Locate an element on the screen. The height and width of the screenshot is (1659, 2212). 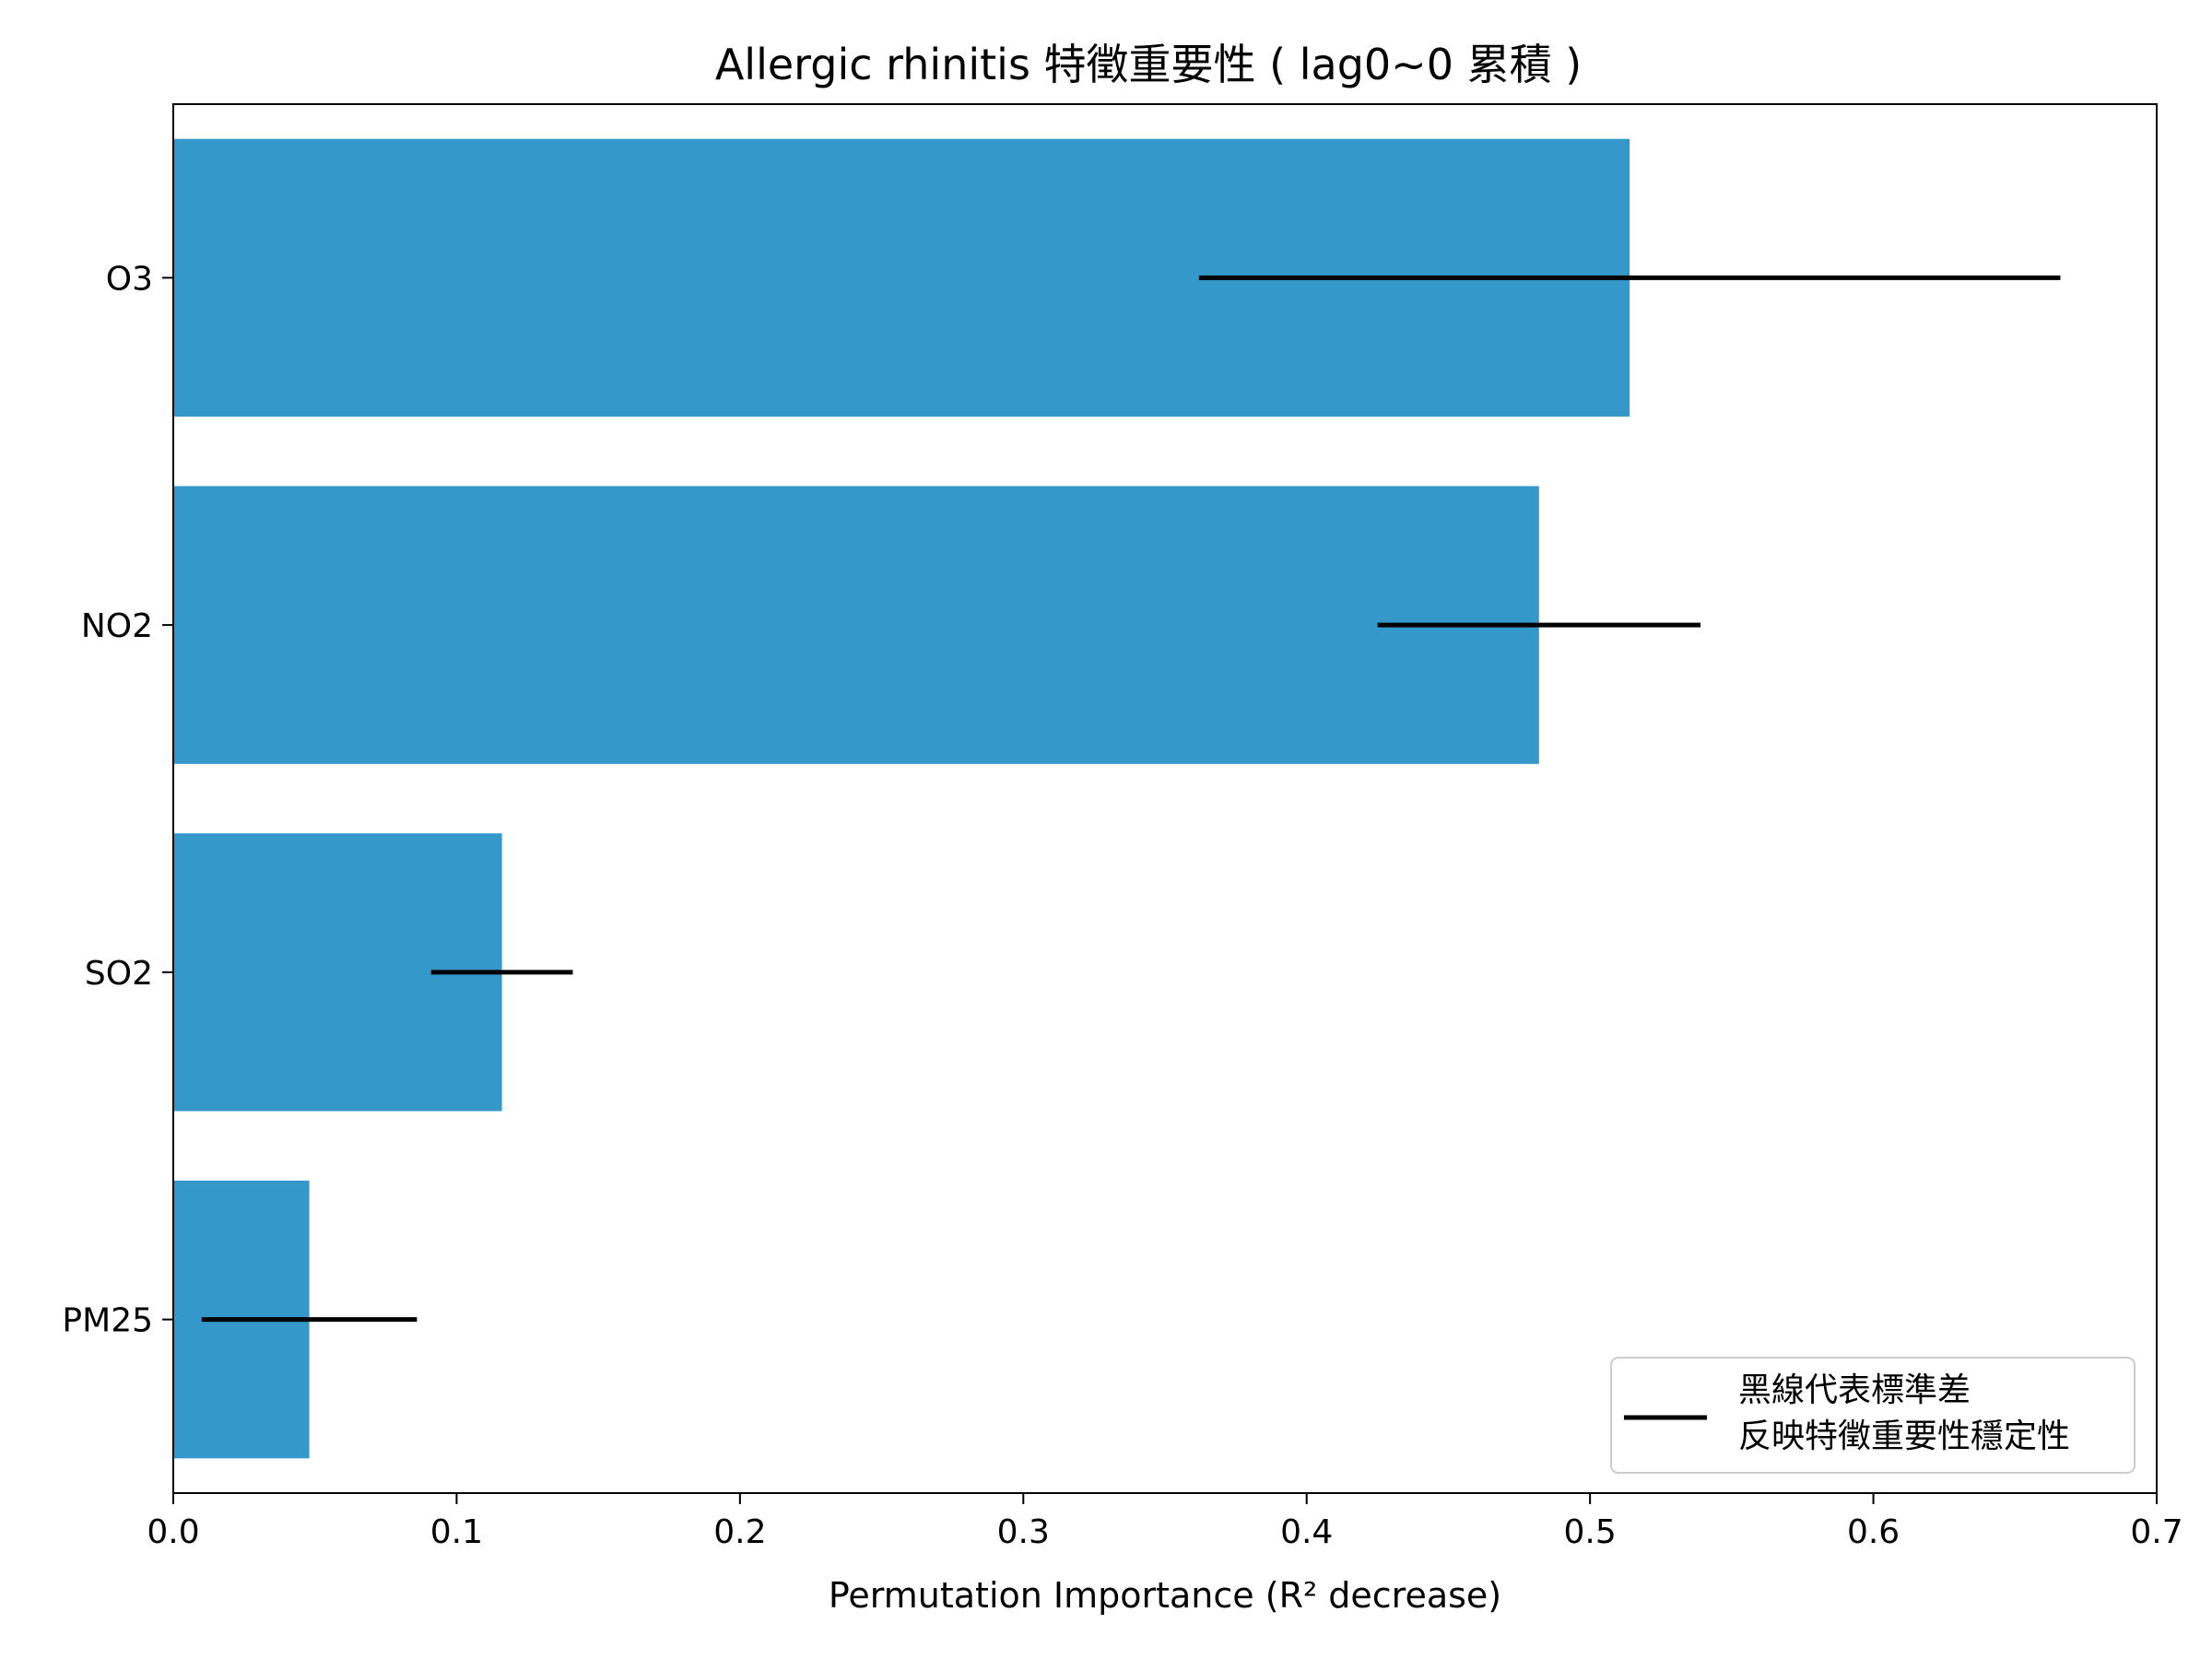
legend-text-line1: 黑線代表標準差 is located at coordinates (1854, 1390).